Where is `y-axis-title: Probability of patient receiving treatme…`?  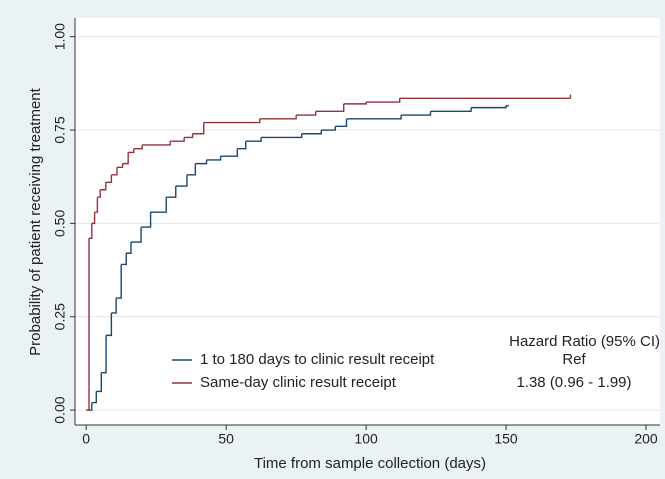 y-axis-title: Probability of patient receiving treatme… is located at coordinates (35, 221).